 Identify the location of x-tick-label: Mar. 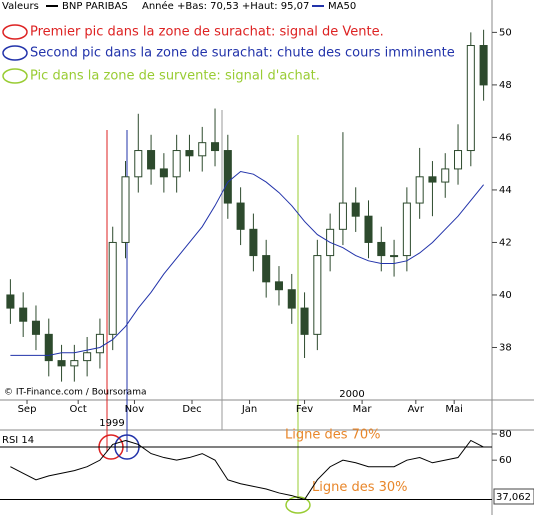
(363, 409).